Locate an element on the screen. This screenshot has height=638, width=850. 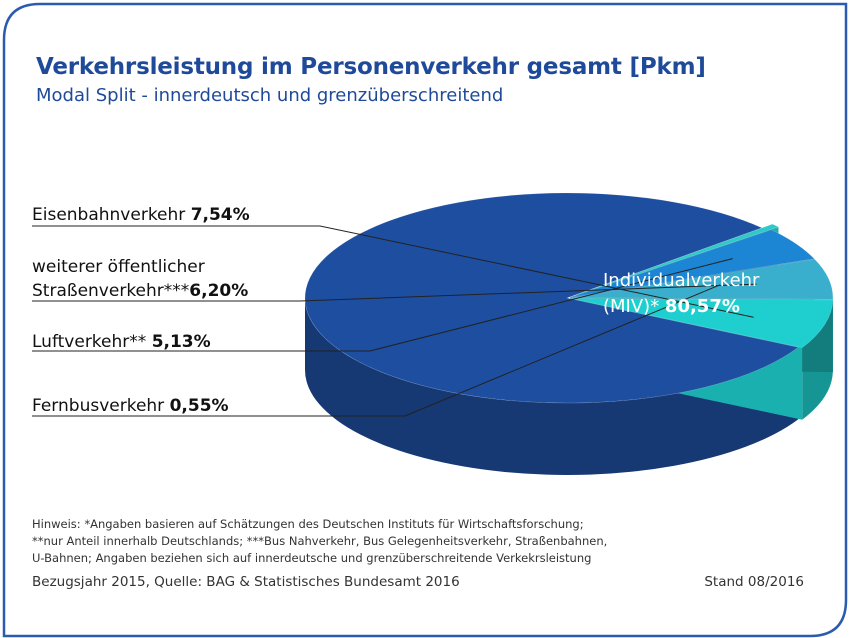
stand-date: Stand 08/2016 is located at coordinates (754, 582).